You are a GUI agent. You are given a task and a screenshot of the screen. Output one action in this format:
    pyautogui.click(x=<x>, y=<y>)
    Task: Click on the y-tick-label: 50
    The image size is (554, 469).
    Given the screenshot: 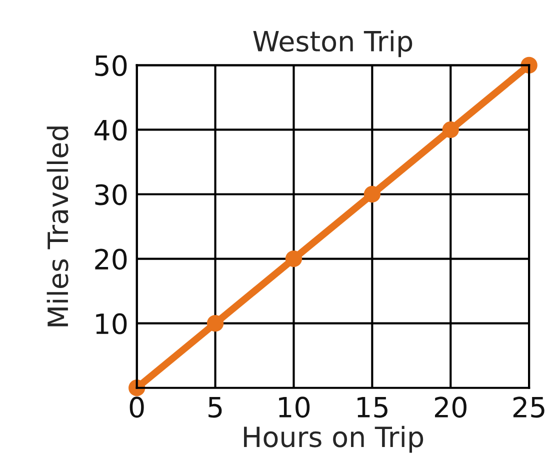 What is the action you would take?
    pyautogui.click(x=111, y=65)
    